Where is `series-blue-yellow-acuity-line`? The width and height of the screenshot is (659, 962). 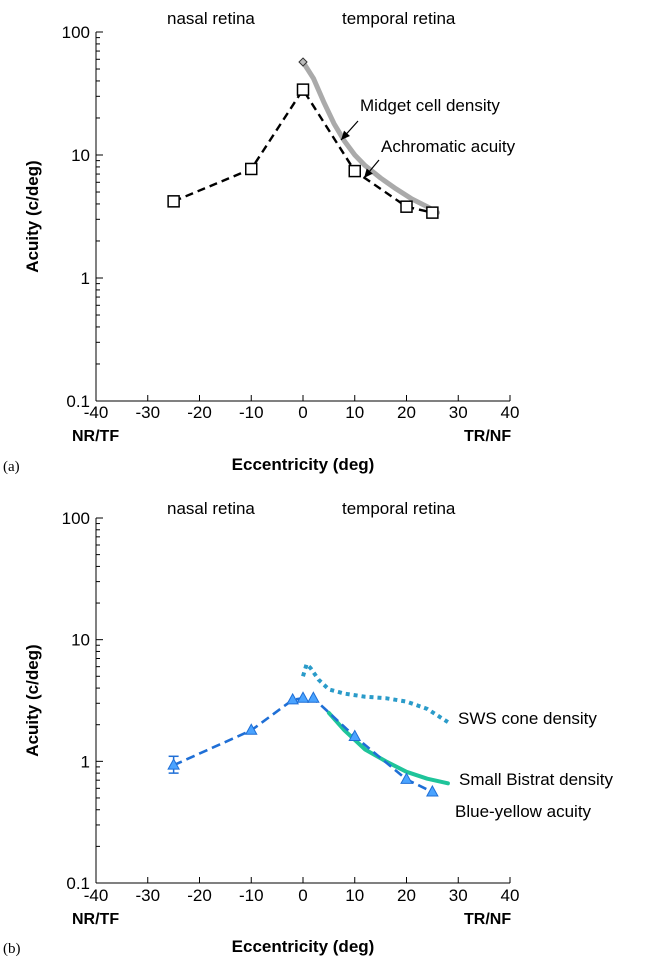 series-blue-yellow-acuity-line is located at coordinates (303, 745).